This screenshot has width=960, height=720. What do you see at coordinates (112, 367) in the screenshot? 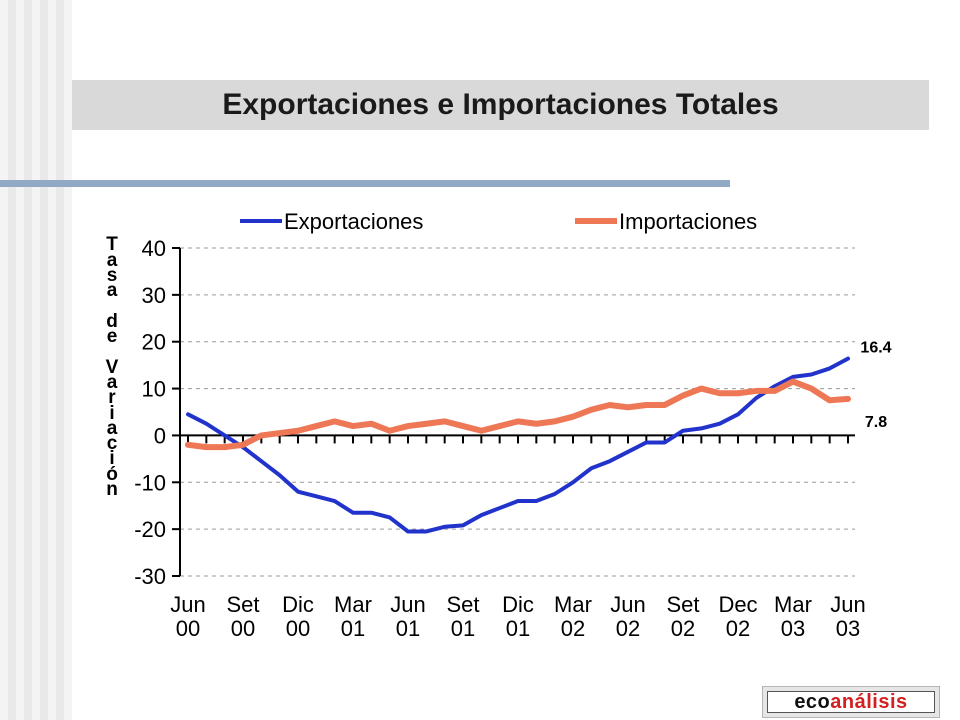
I see `y-axis-label-text: T a s a d e V a r i a c i ó n` at bounding box center [112, 367].